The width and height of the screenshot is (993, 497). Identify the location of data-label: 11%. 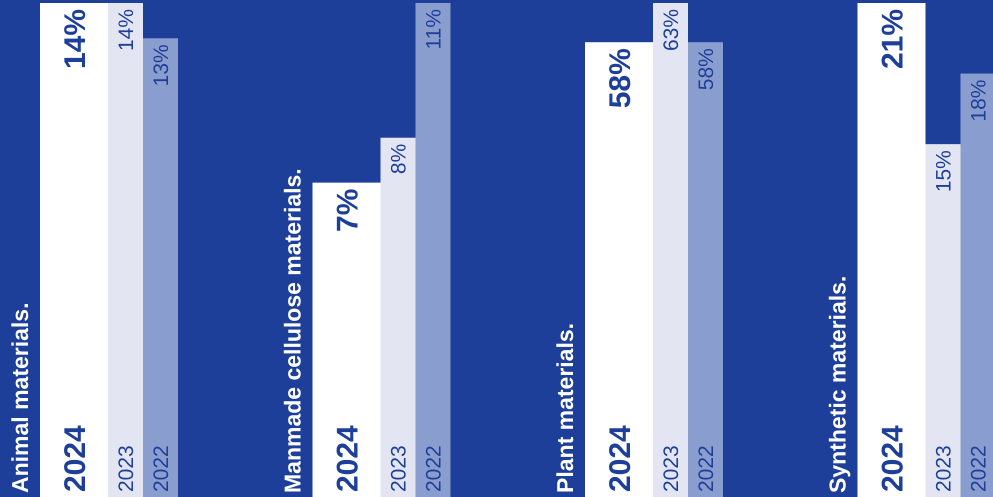
(434, 29).